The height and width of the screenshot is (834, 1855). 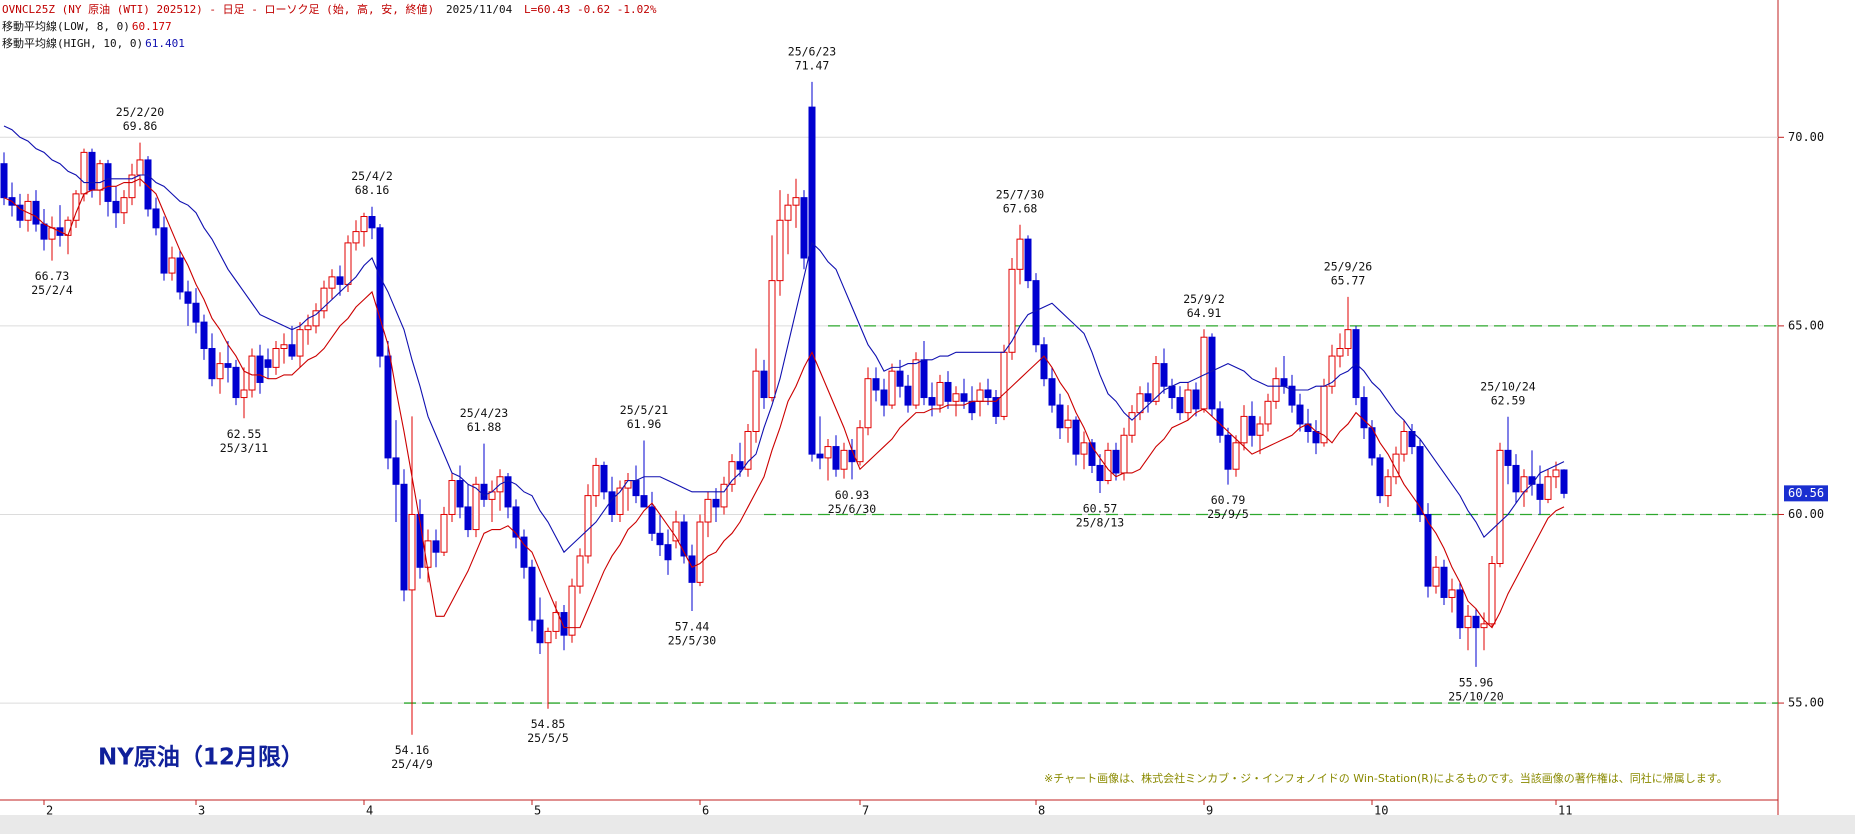 I want to click on y-tick-label: 70.00, so click(x=1806, y=137).